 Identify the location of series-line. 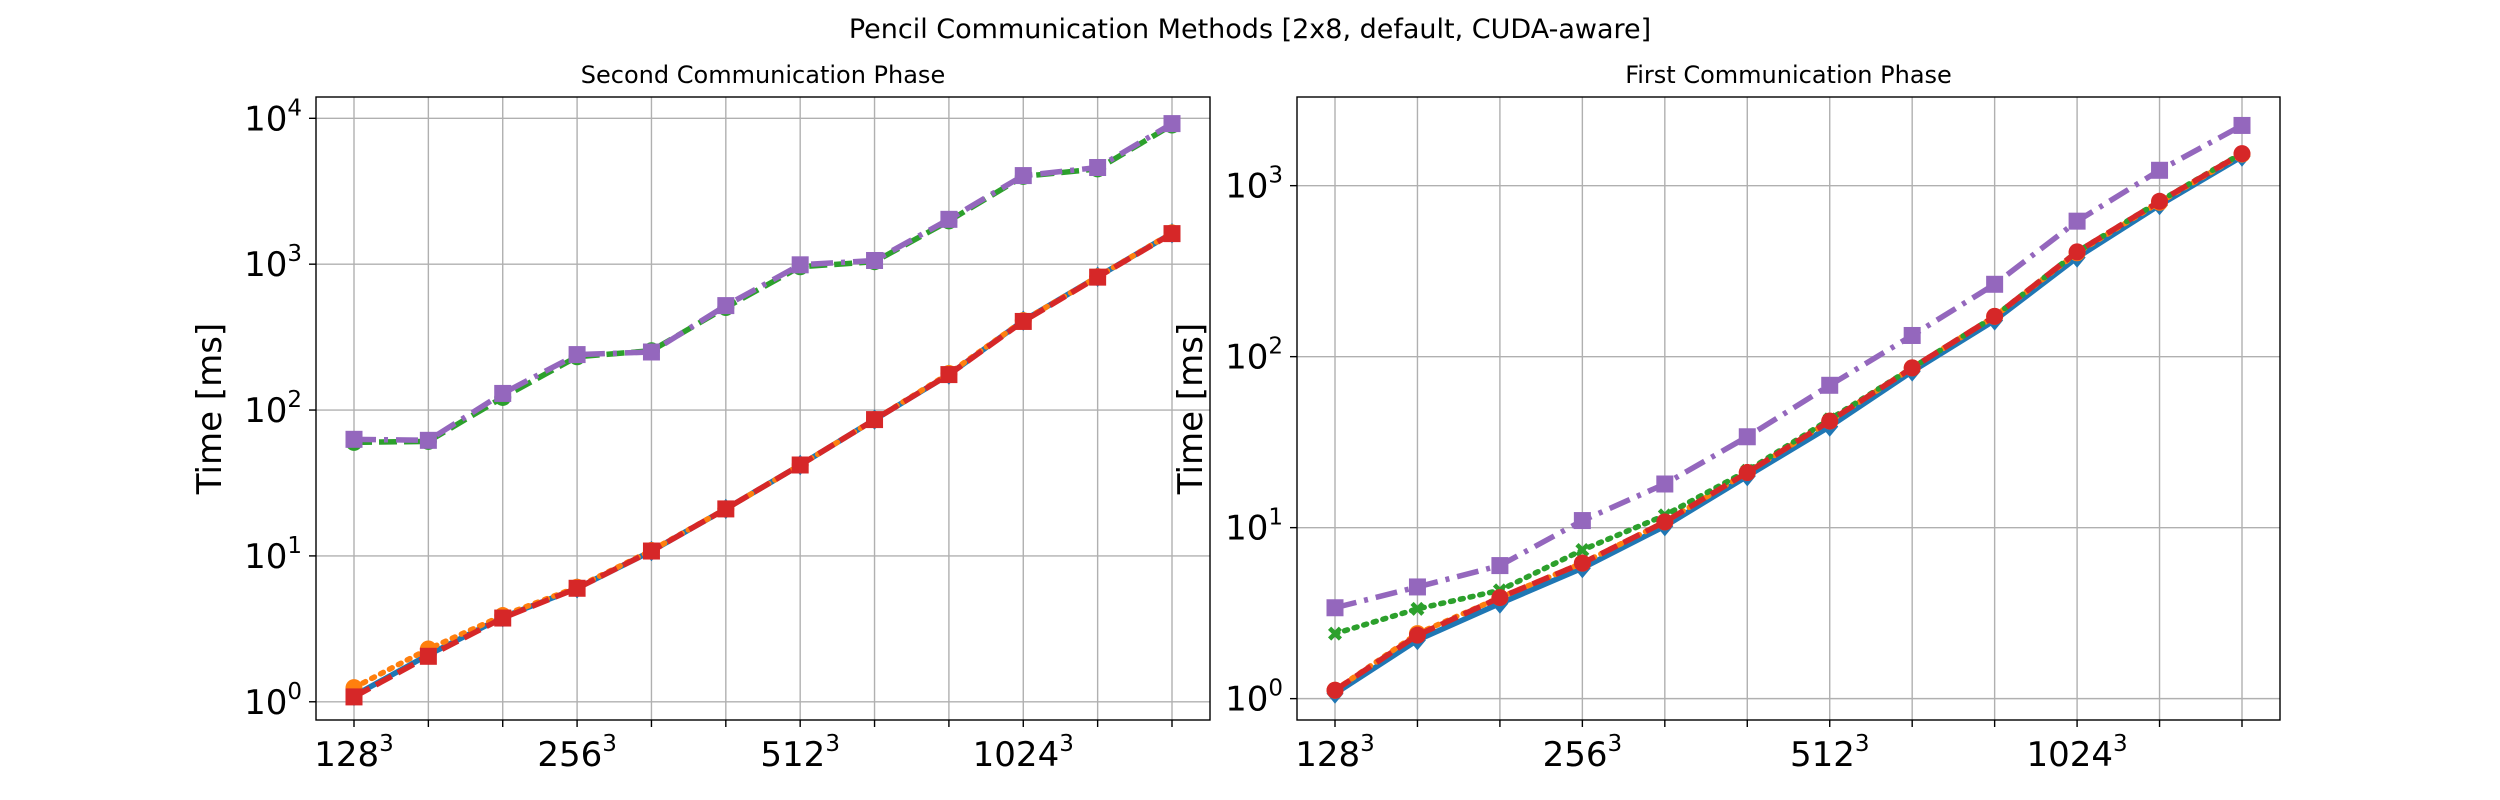
(763, 282).